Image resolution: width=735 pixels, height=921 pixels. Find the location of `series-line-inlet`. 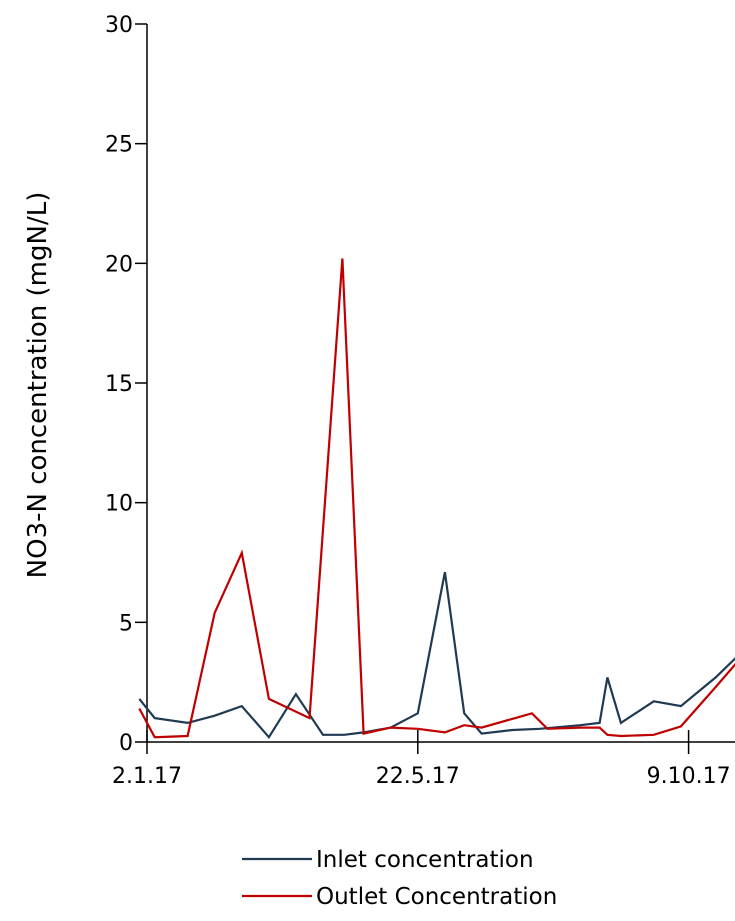

series-line-inlet is located at coordinates (436, 655).